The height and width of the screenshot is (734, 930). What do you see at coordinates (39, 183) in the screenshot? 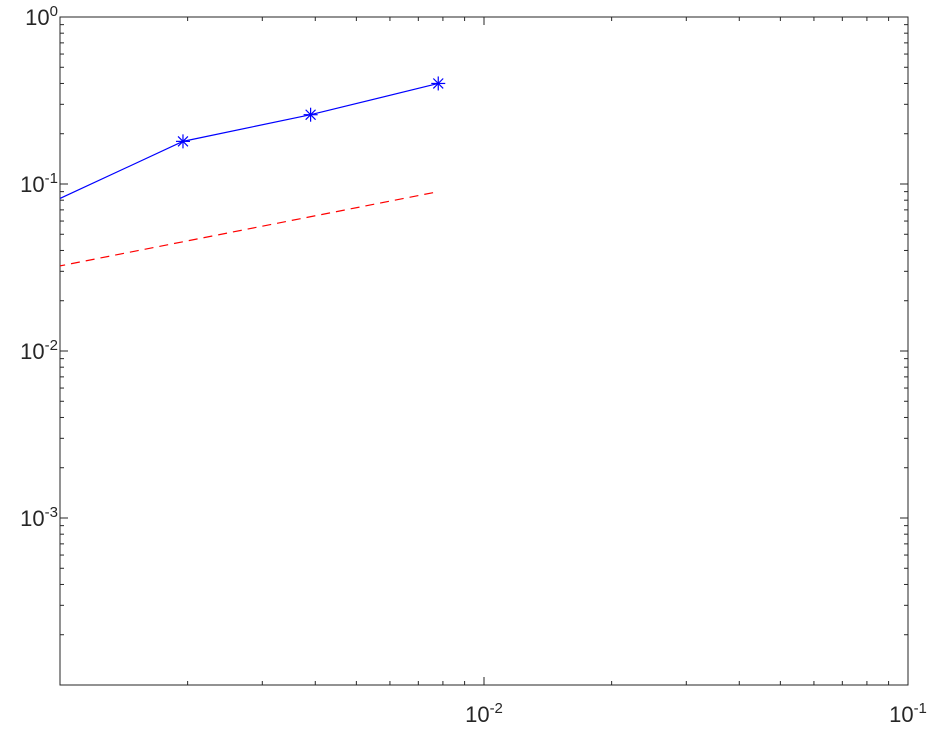
I see `y-tick-label: 10⁻¹` at bounding box center [39, 183].